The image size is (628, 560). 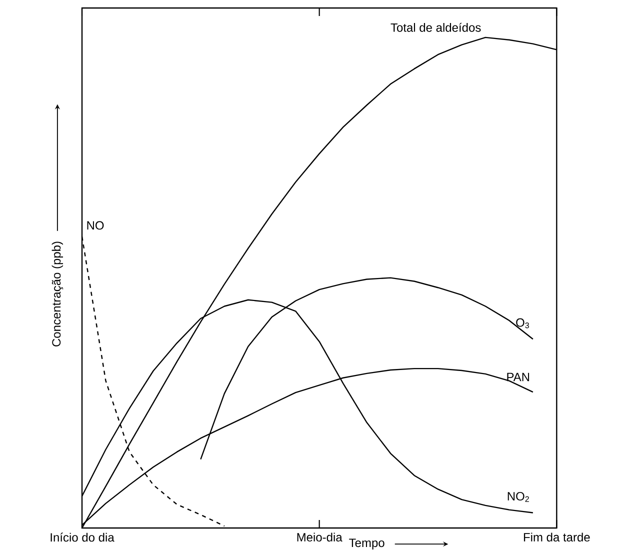 What do you see at coordinates (518, 377) in the screenshot?
I see `series-label: PAN` at bounding box center [518, 377].